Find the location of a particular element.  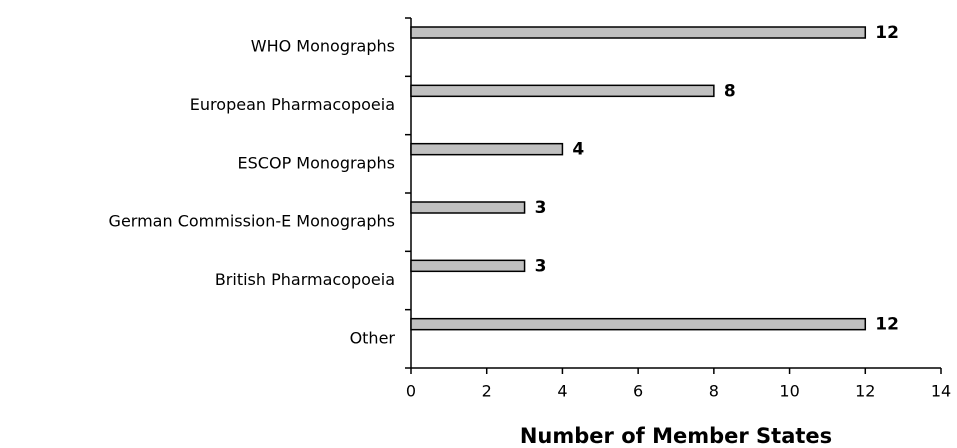

x-axis-label: Number of Member States is located at coordinates (676, 436).